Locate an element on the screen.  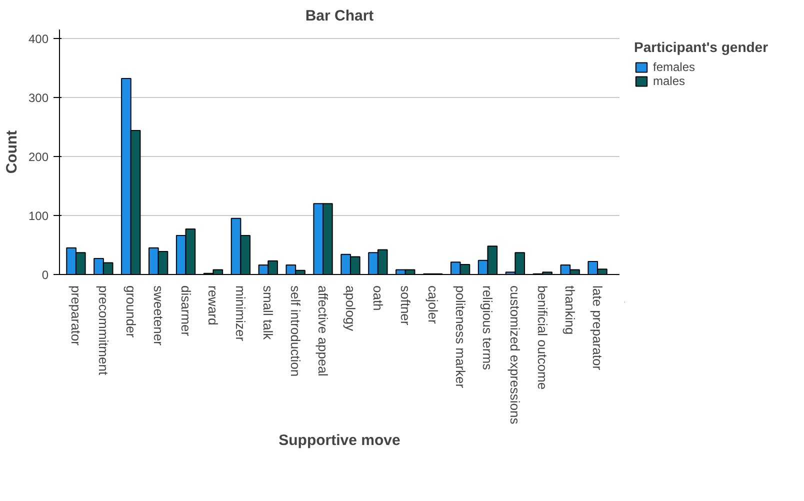
chart-title: Bar Chart is located at coordinates (339, 16).